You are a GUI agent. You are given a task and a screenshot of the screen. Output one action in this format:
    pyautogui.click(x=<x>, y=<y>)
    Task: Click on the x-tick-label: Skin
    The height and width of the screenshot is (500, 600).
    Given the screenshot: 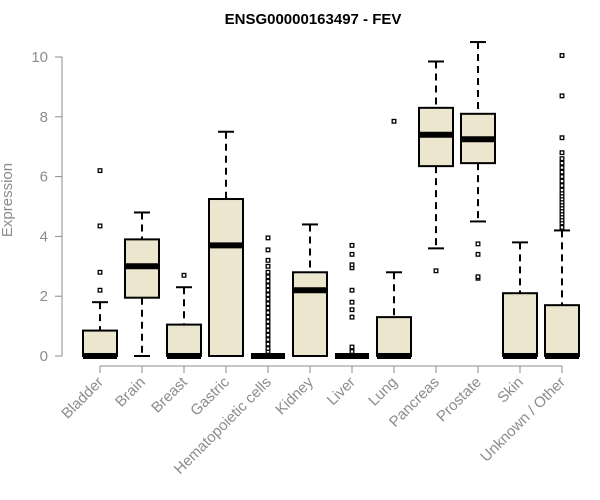 What is the action you would take?
    pyautogui.click(x=510, y=390)
    